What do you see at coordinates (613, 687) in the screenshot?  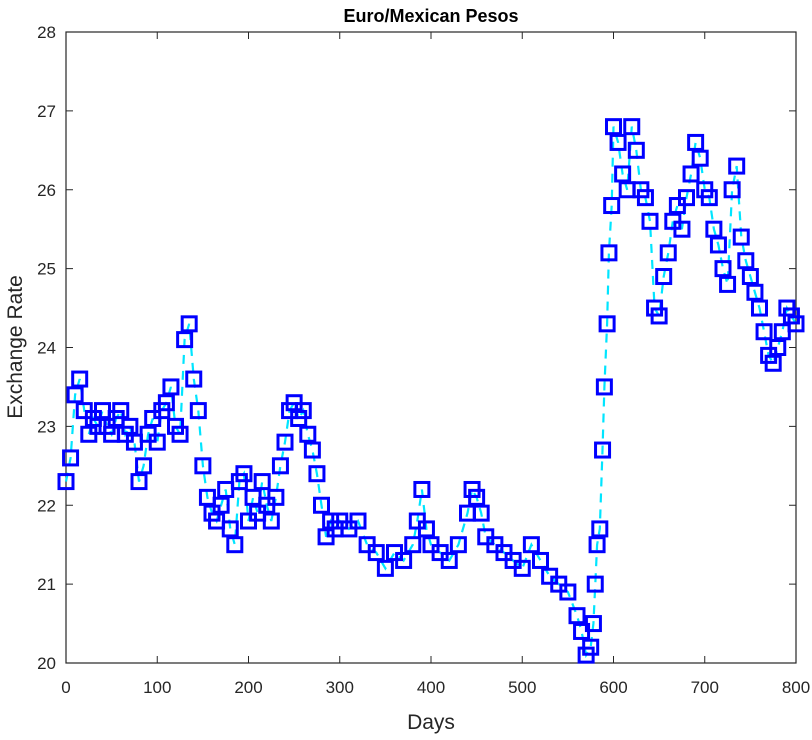 I see `x-tick-label: 600` at bounding box center [613, 687].